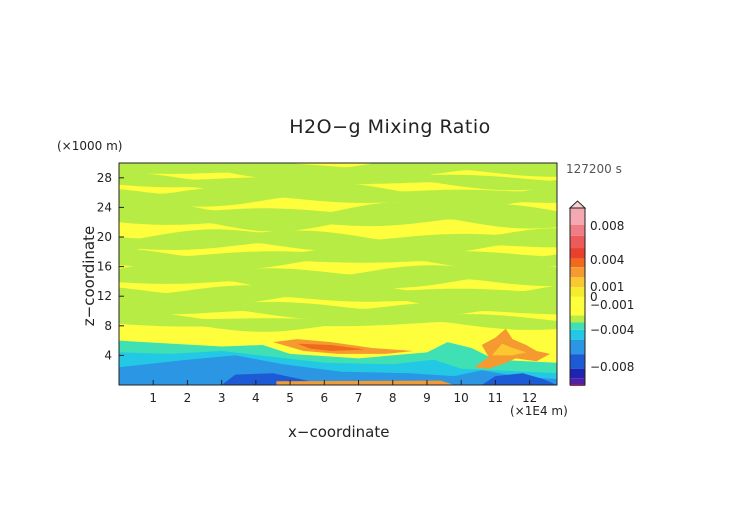 The image size is (752, 532). Describe the element at coordinates (612, 305) in the screenshot. I see `colorbar-label: −0.001` at that location.